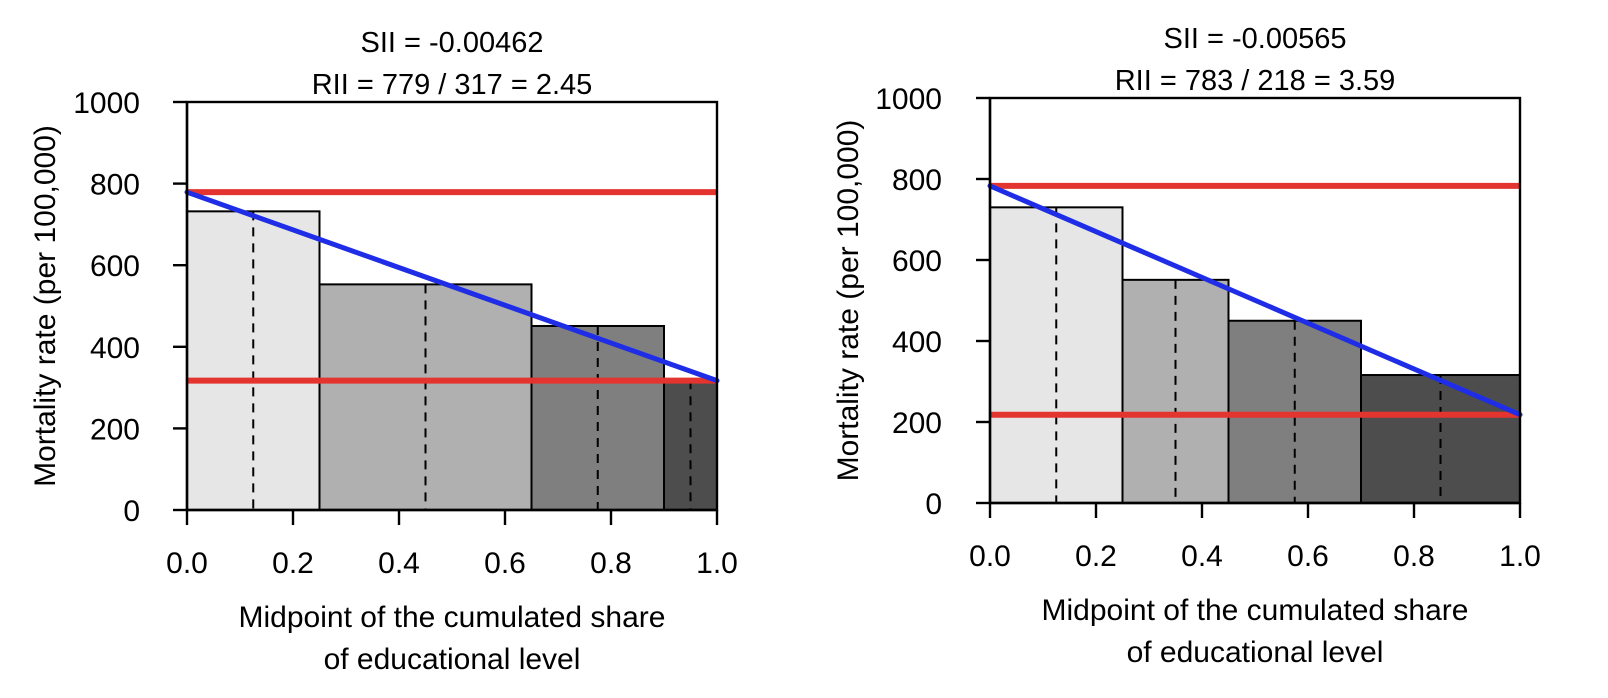 This screenshot has width=1608, height=698. What do you see at coordinates (452, 85) in the screenshot?
I see `chart-title-line-2: RII = 779 / 317 = 2.45` at bounding box center [452, 85].